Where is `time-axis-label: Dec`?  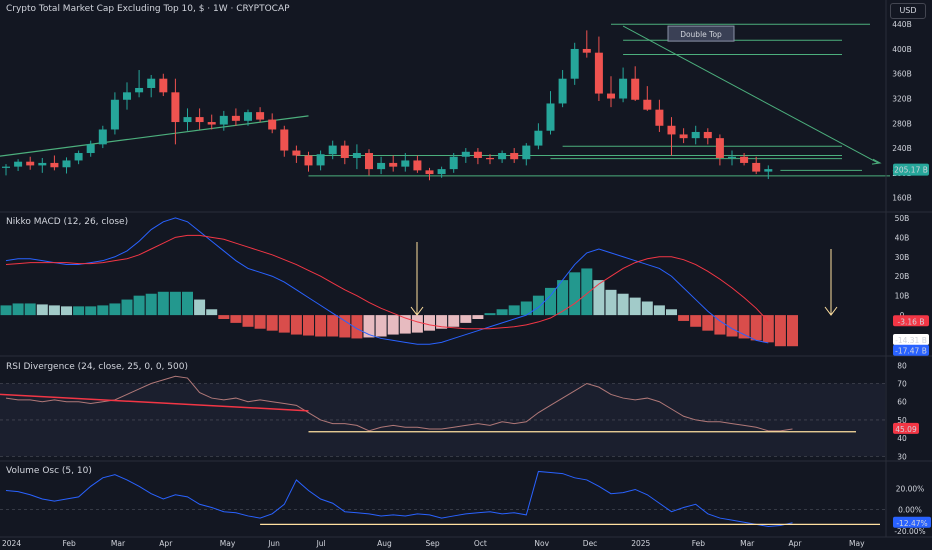
time-axis-label: Dec is located at coordinates (590, 543).